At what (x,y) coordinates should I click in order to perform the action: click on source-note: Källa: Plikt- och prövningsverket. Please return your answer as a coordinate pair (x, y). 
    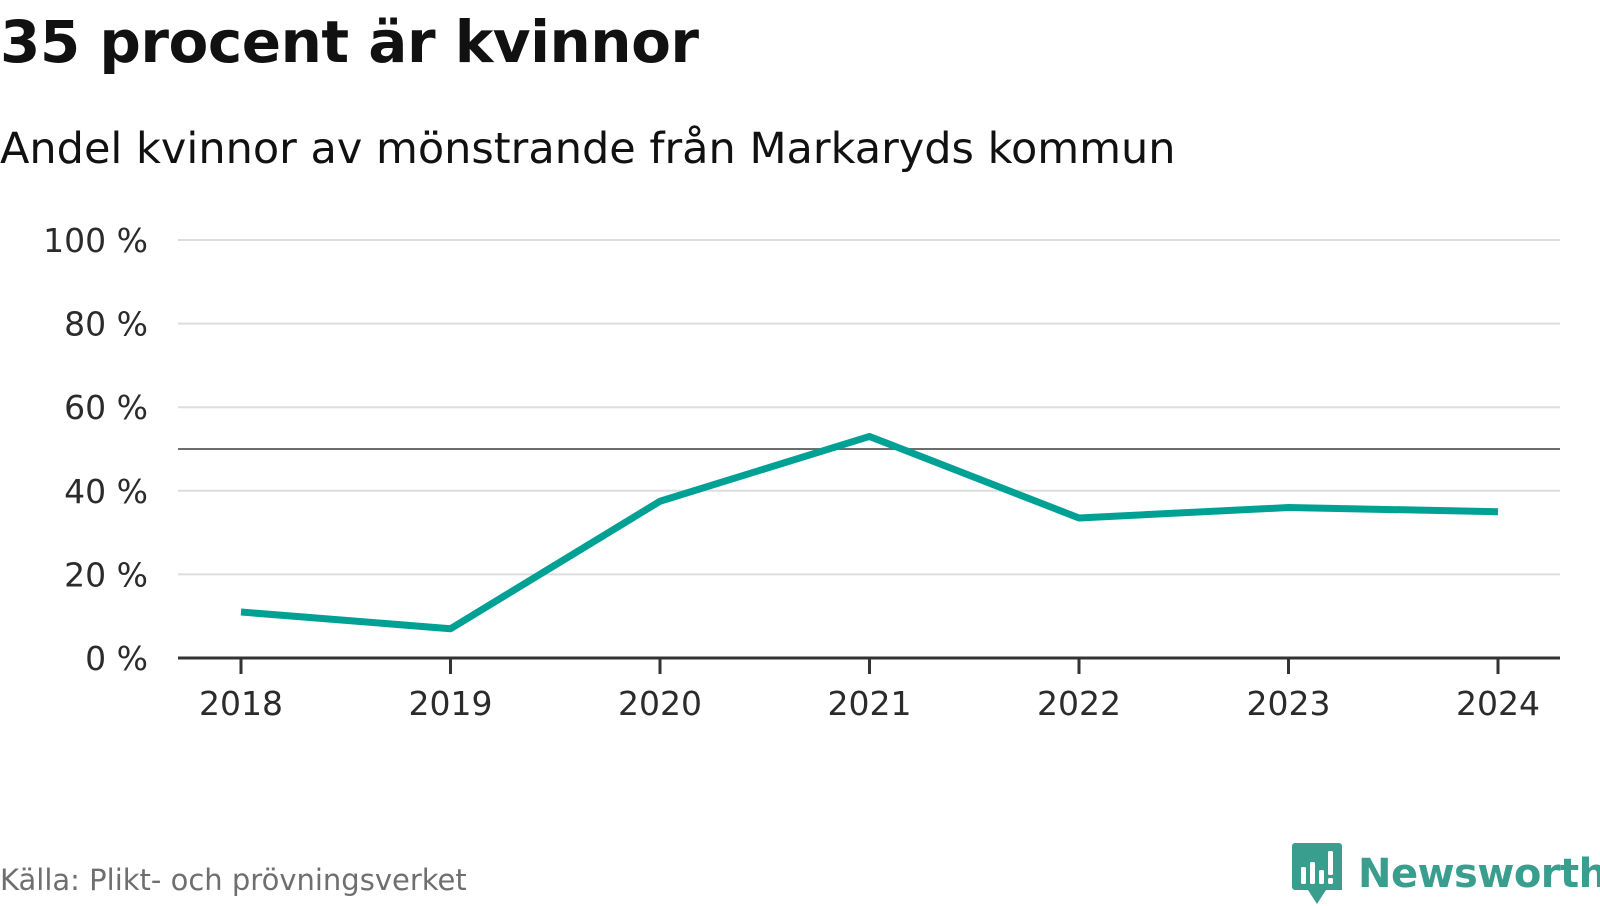
    Looking at the image, I should click on (233, 880).